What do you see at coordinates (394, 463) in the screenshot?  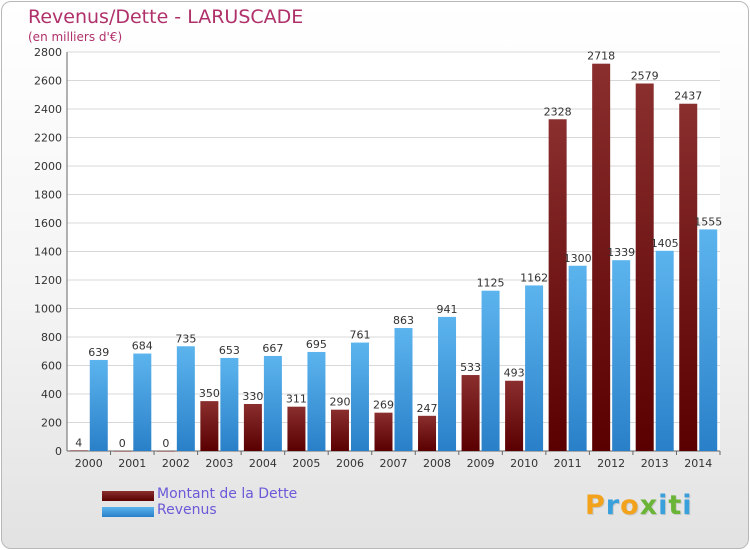 I see `x-tick-label: 2007` at bounding box center [394, 463].